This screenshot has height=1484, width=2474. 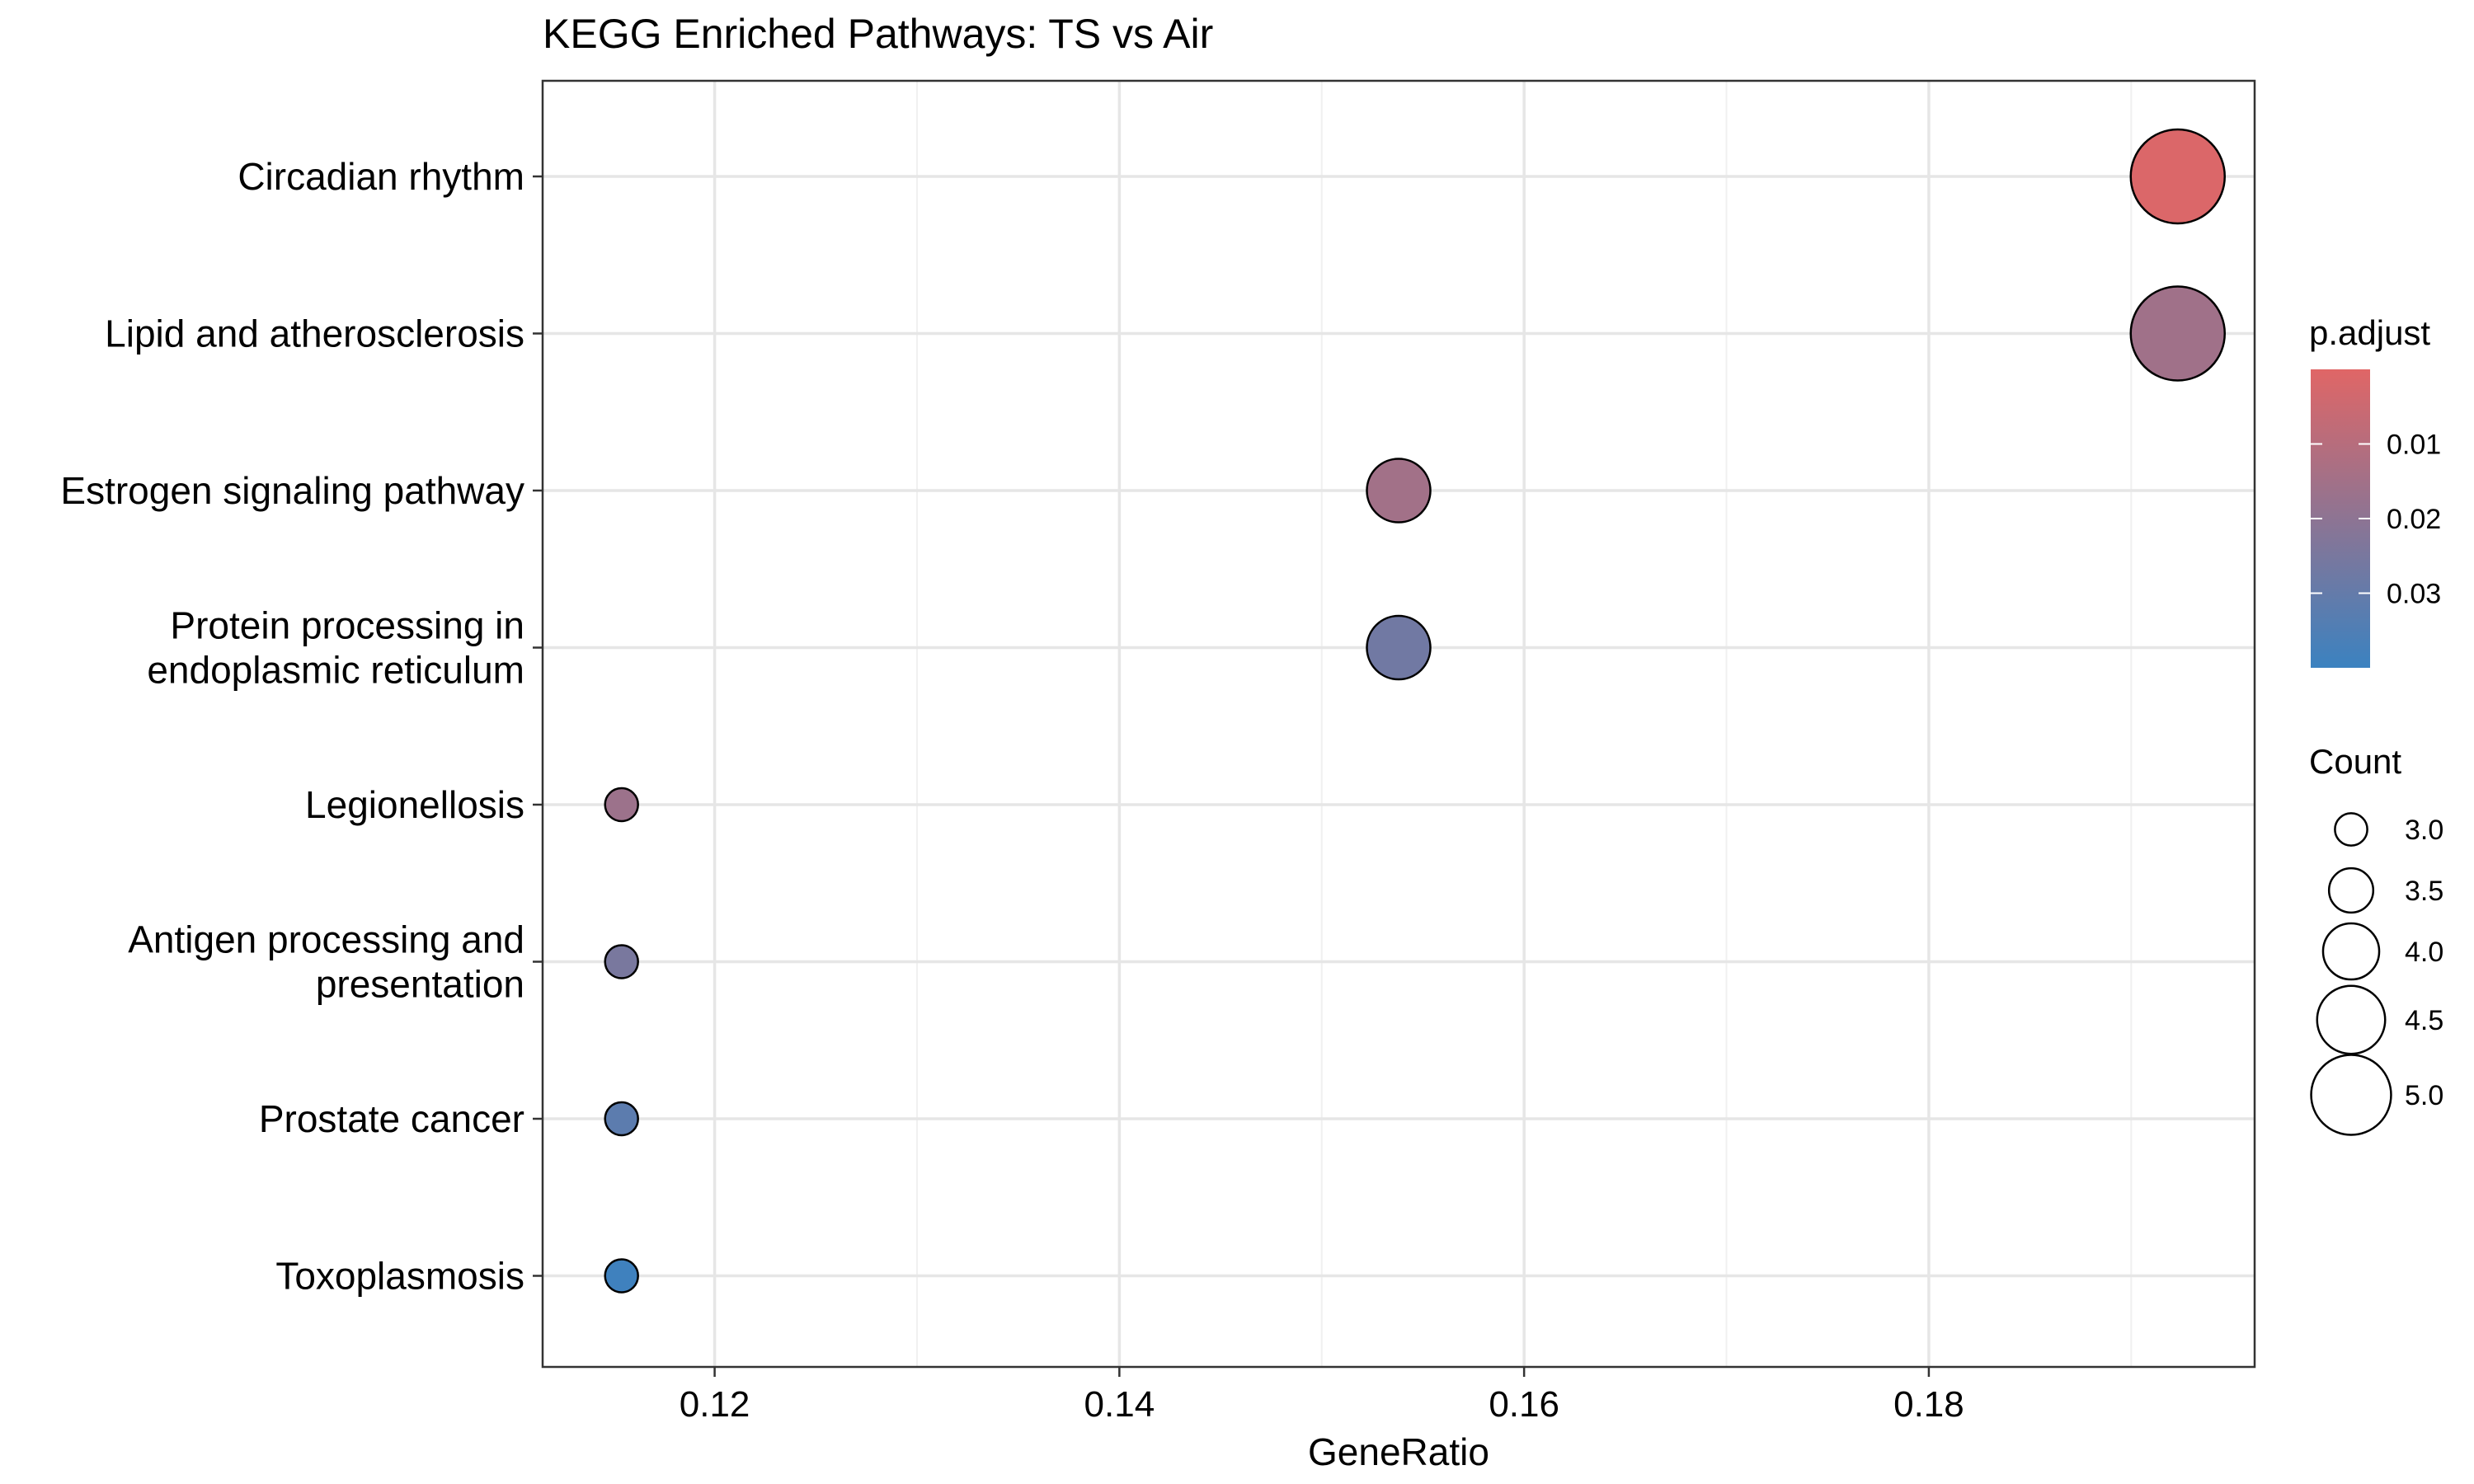 I want to click on color-legend: p.adjust 0.01 0.02 0.03, so click(x=2375, y=490).